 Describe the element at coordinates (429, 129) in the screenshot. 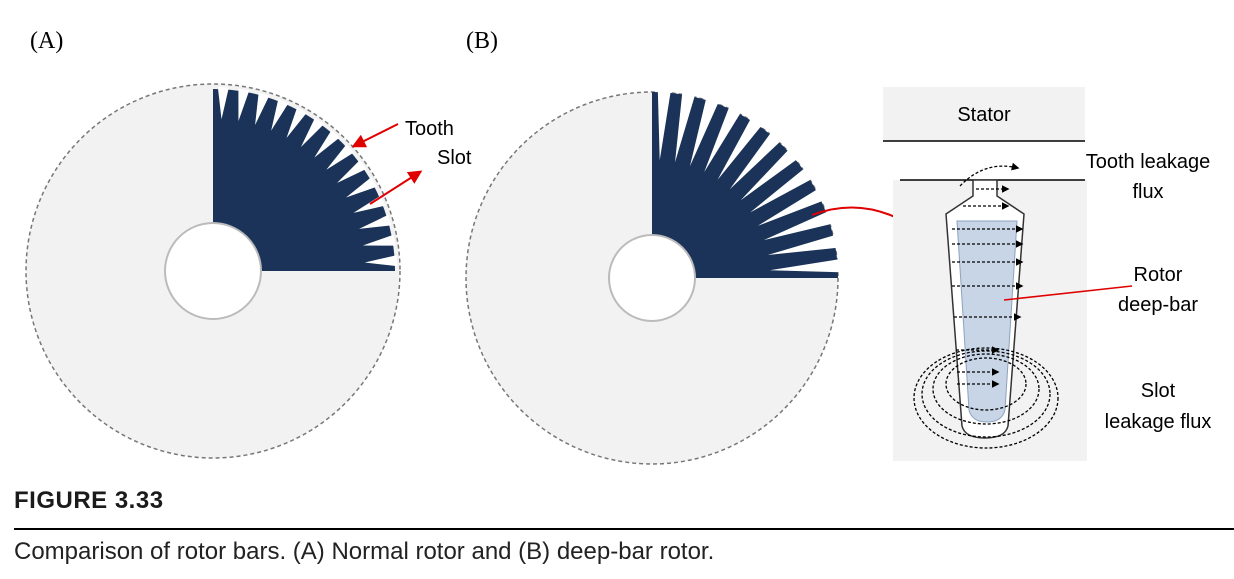

I see `tooth-label: Tooth` at that location.